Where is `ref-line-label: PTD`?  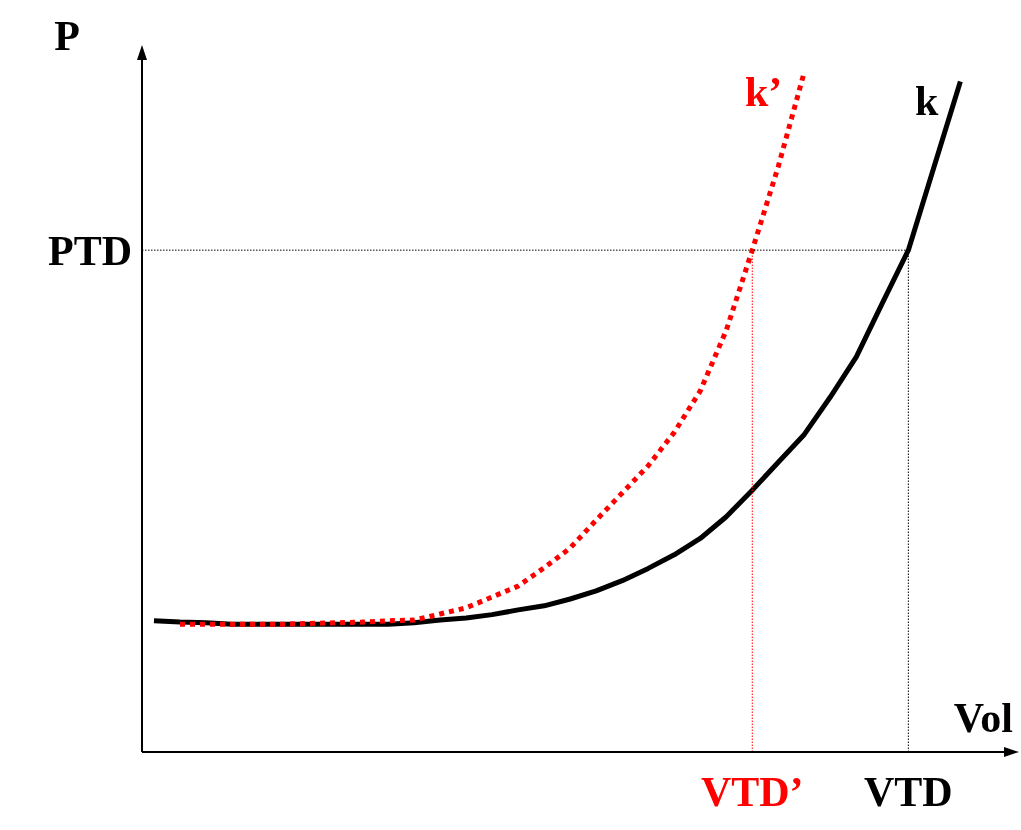
ref-line-label: PTD is located at coordinates (90, 251).